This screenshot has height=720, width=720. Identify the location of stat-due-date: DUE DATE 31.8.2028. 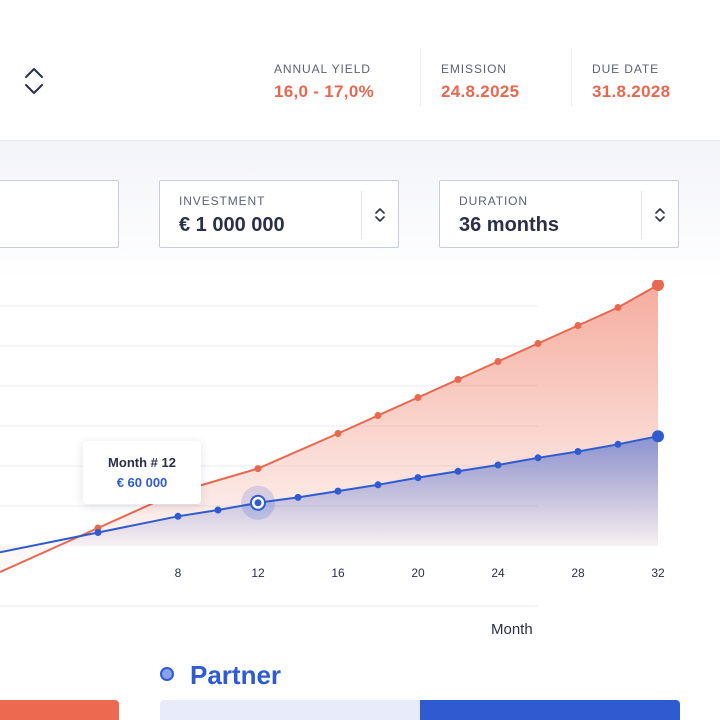
(631, 82).